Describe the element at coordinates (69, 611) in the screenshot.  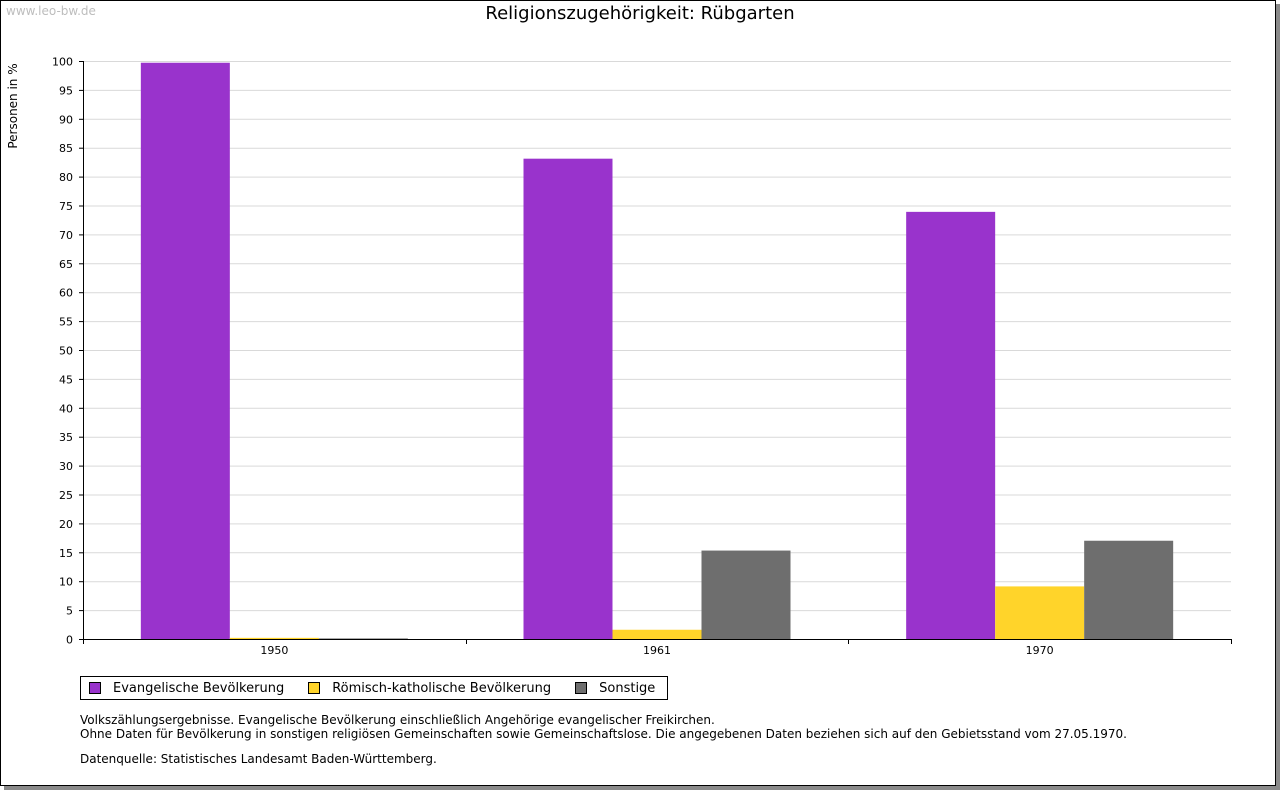
I see `y-tick-label: 5` at that location.